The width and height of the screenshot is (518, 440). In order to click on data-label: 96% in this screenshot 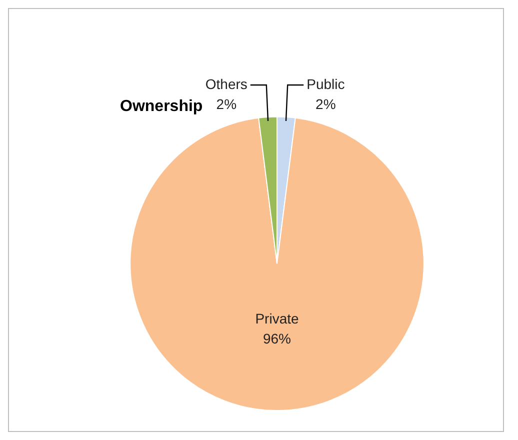, I will do `click(277, 338)`.